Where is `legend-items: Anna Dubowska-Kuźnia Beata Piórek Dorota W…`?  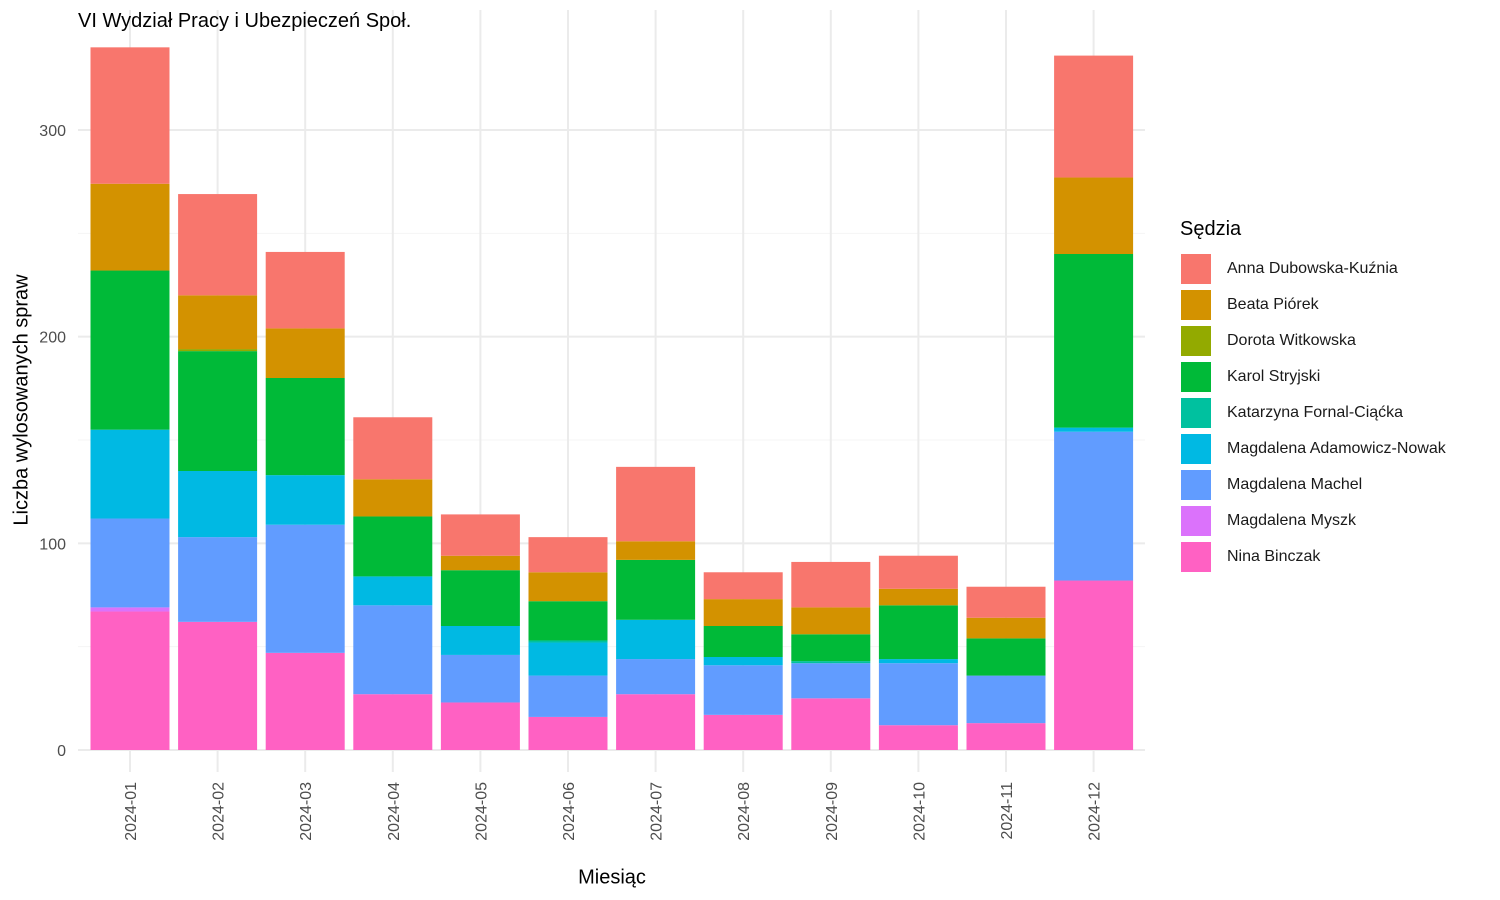
legend-items: Anna Dubowska-Kuźnia Beata Piórek Dorota W… is located at coordinates (1313, 413).